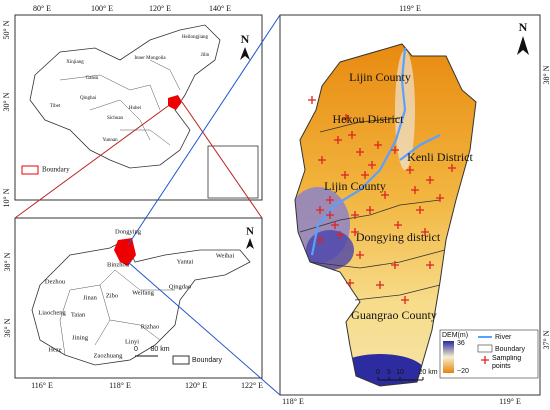 The height and width of the screenshot is (410, 550). What do you see at coordinates (485, 360) in the screenshot?
I see `legend-point` at bounding box center [485, 360].